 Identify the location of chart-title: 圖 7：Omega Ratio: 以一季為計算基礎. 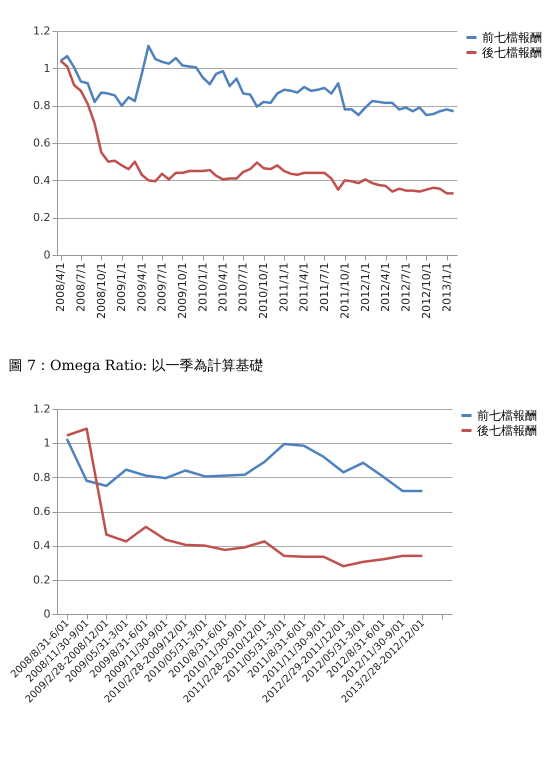
(136, 366).